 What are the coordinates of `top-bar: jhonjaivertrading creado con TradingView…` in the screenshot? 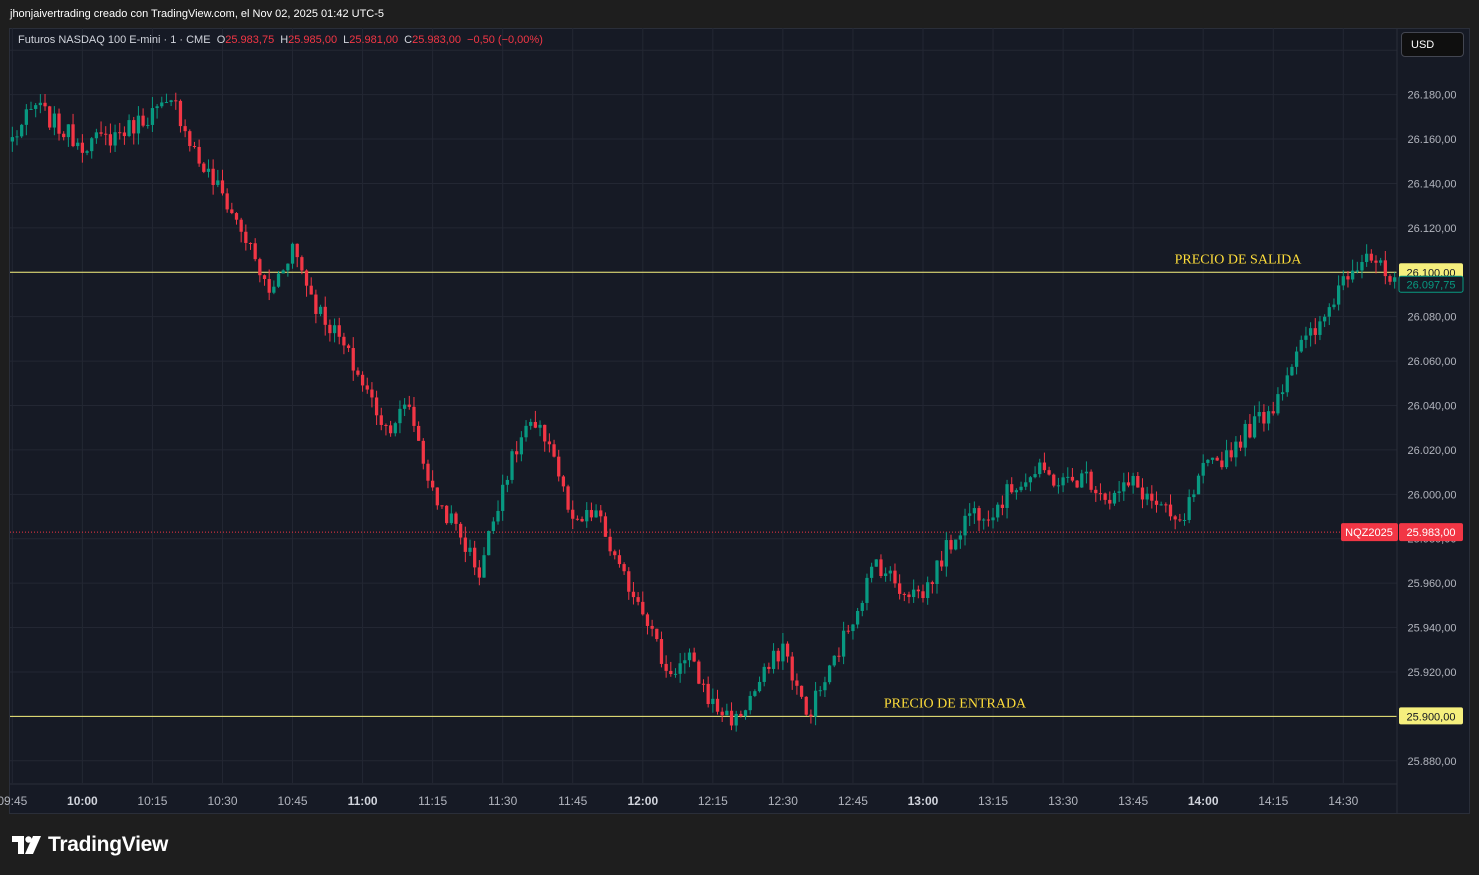 It's located at (739, 14).